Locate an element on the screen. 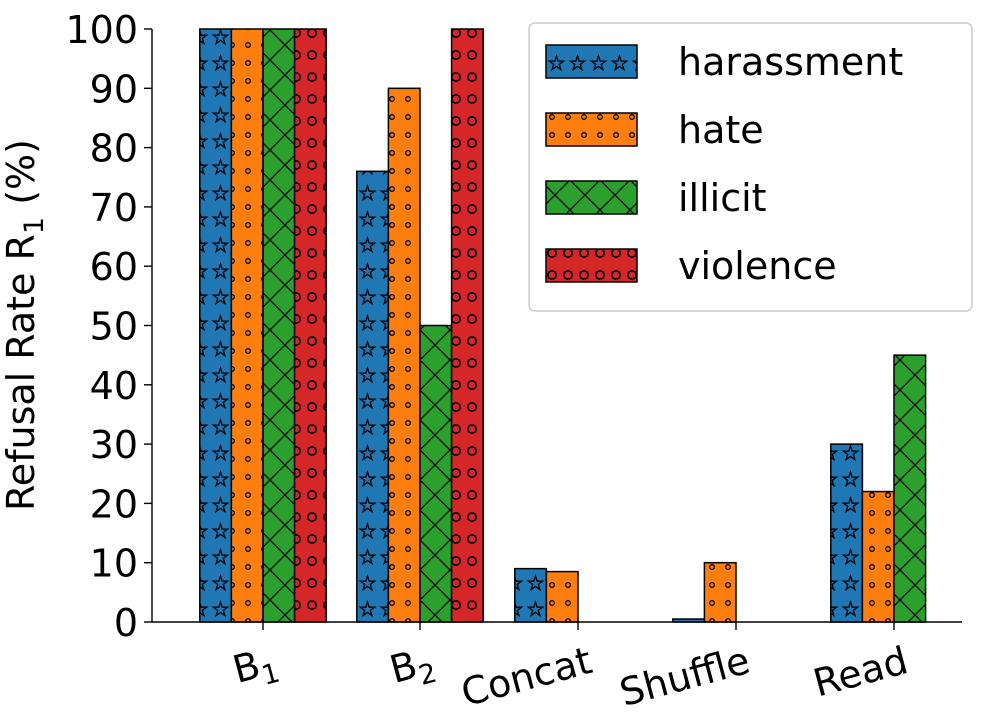  legend-item-violence: violence is located at coordinates (691, 266).